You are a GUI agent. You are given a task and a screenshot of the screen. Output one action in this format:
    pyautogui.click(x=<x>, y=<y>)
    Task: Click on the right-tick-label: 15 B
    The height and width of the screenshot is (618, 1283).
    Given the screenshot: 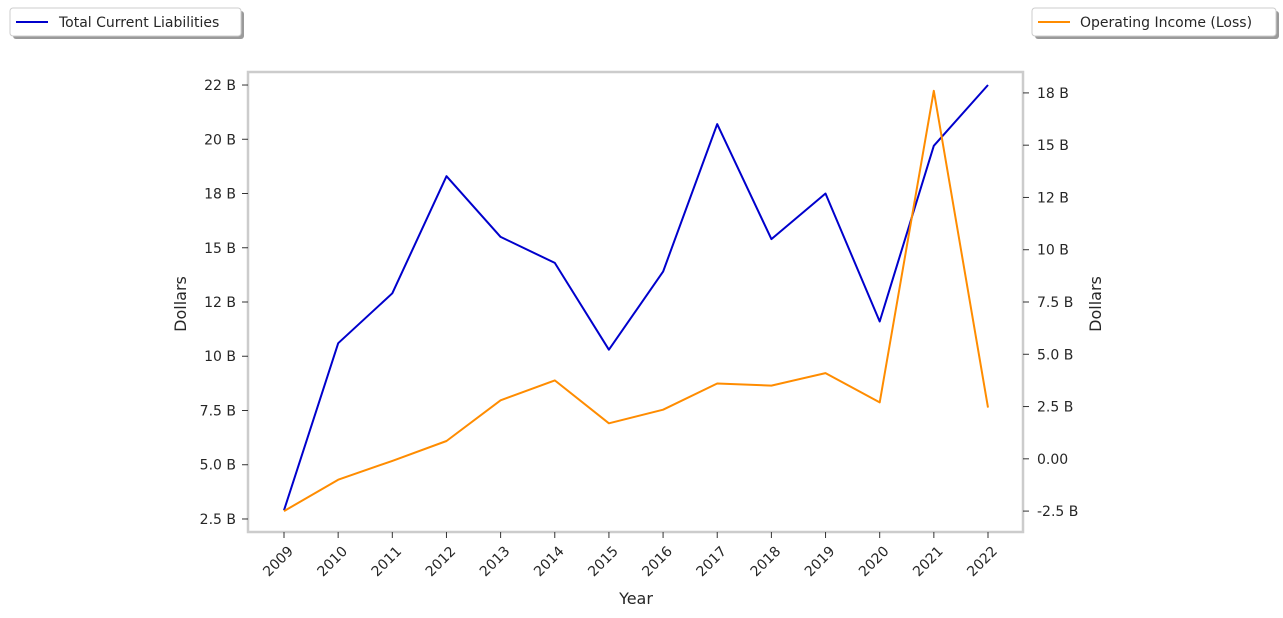 What is the action you would take?
    pyautogui.click(x=1053, y=146)
    